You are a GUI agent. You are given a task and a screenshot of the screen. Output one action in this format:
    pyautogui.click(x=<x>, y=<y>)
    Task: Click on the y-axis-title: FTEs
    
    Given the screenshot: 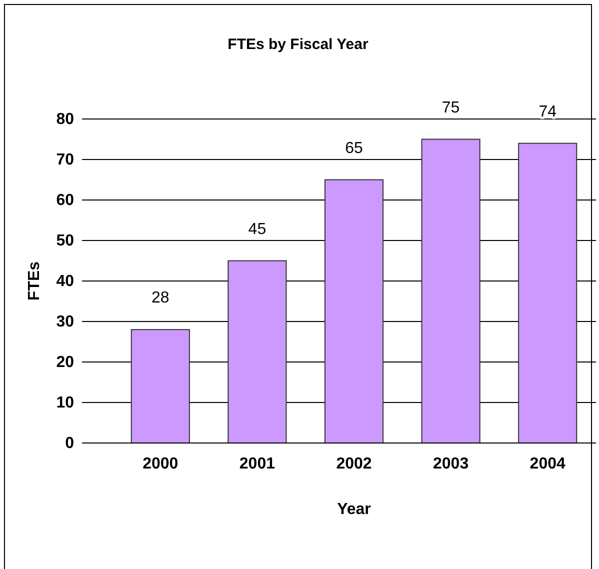 What is the action you would take?
    pyautogui.click(x=34, y=281)
    